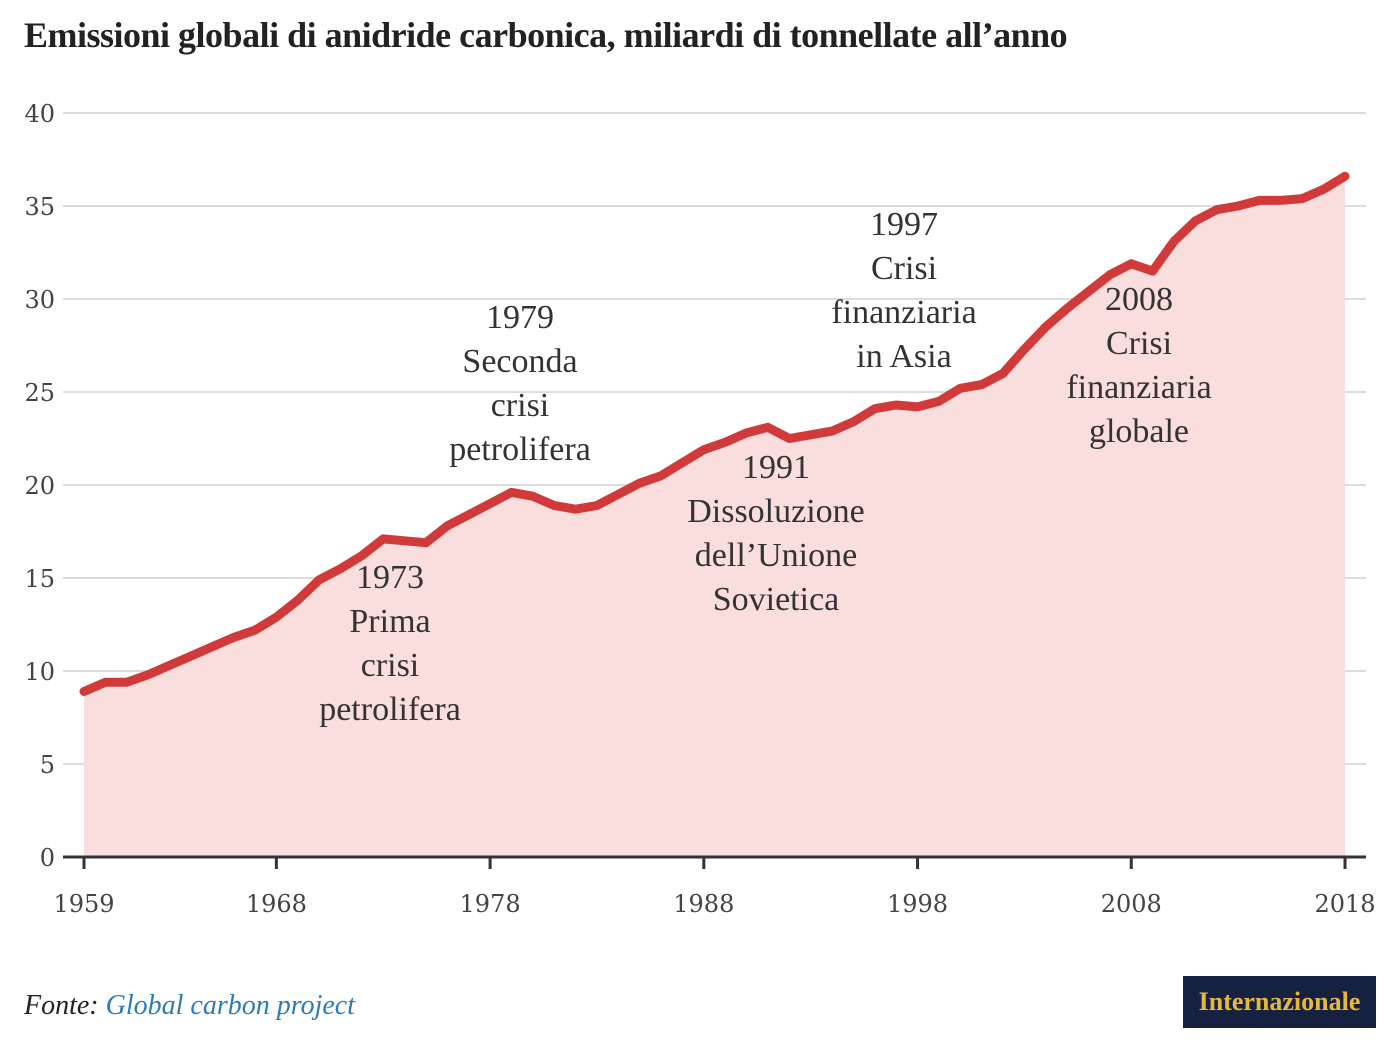  I want to click on annotation: 1991 Dissoluzione dell’Unione Sovietica, so click(776, 533).